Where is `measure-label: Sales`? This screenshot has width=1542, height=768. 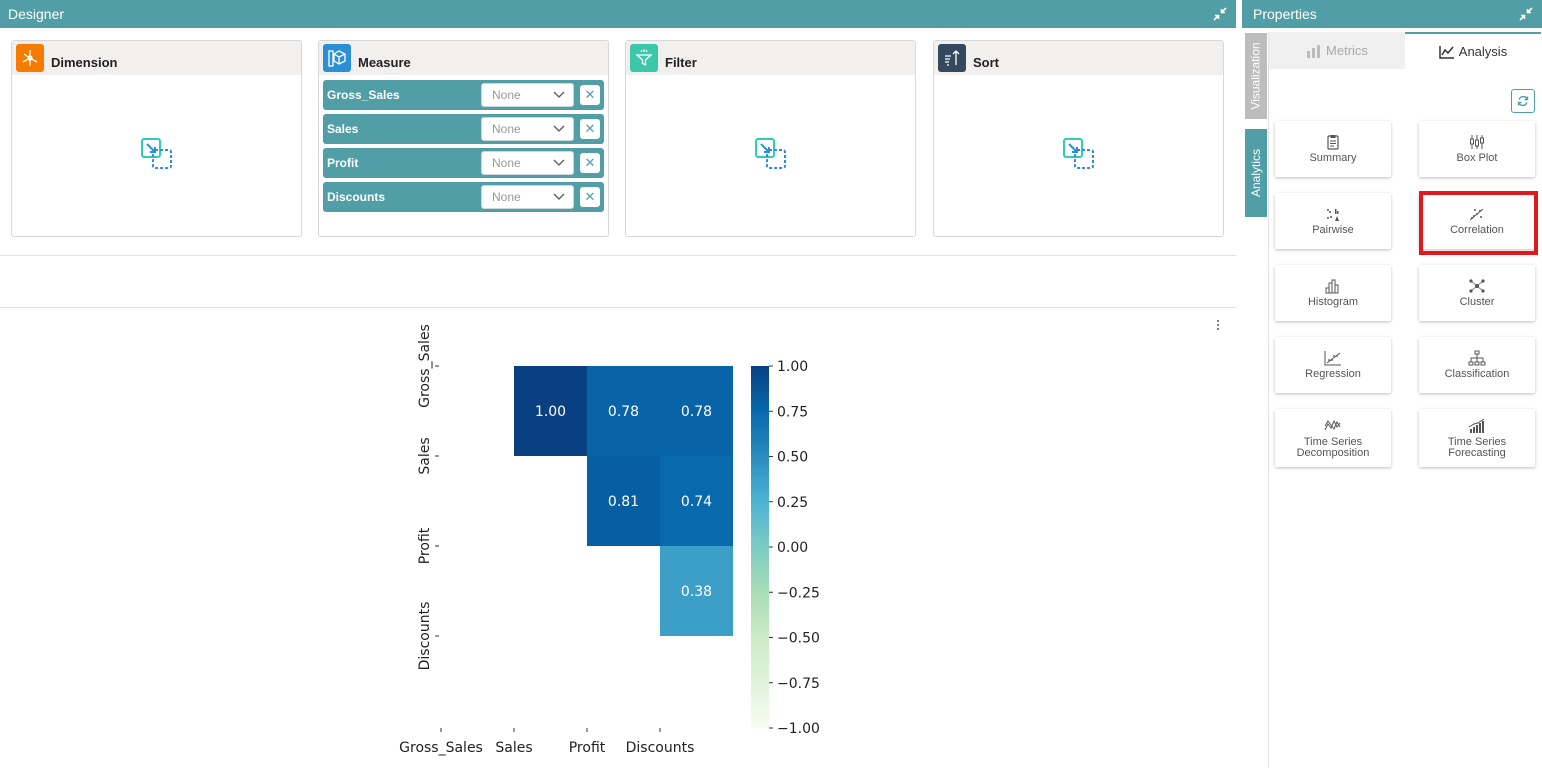
measure-label: Sales is located at coordinates (343, 129).